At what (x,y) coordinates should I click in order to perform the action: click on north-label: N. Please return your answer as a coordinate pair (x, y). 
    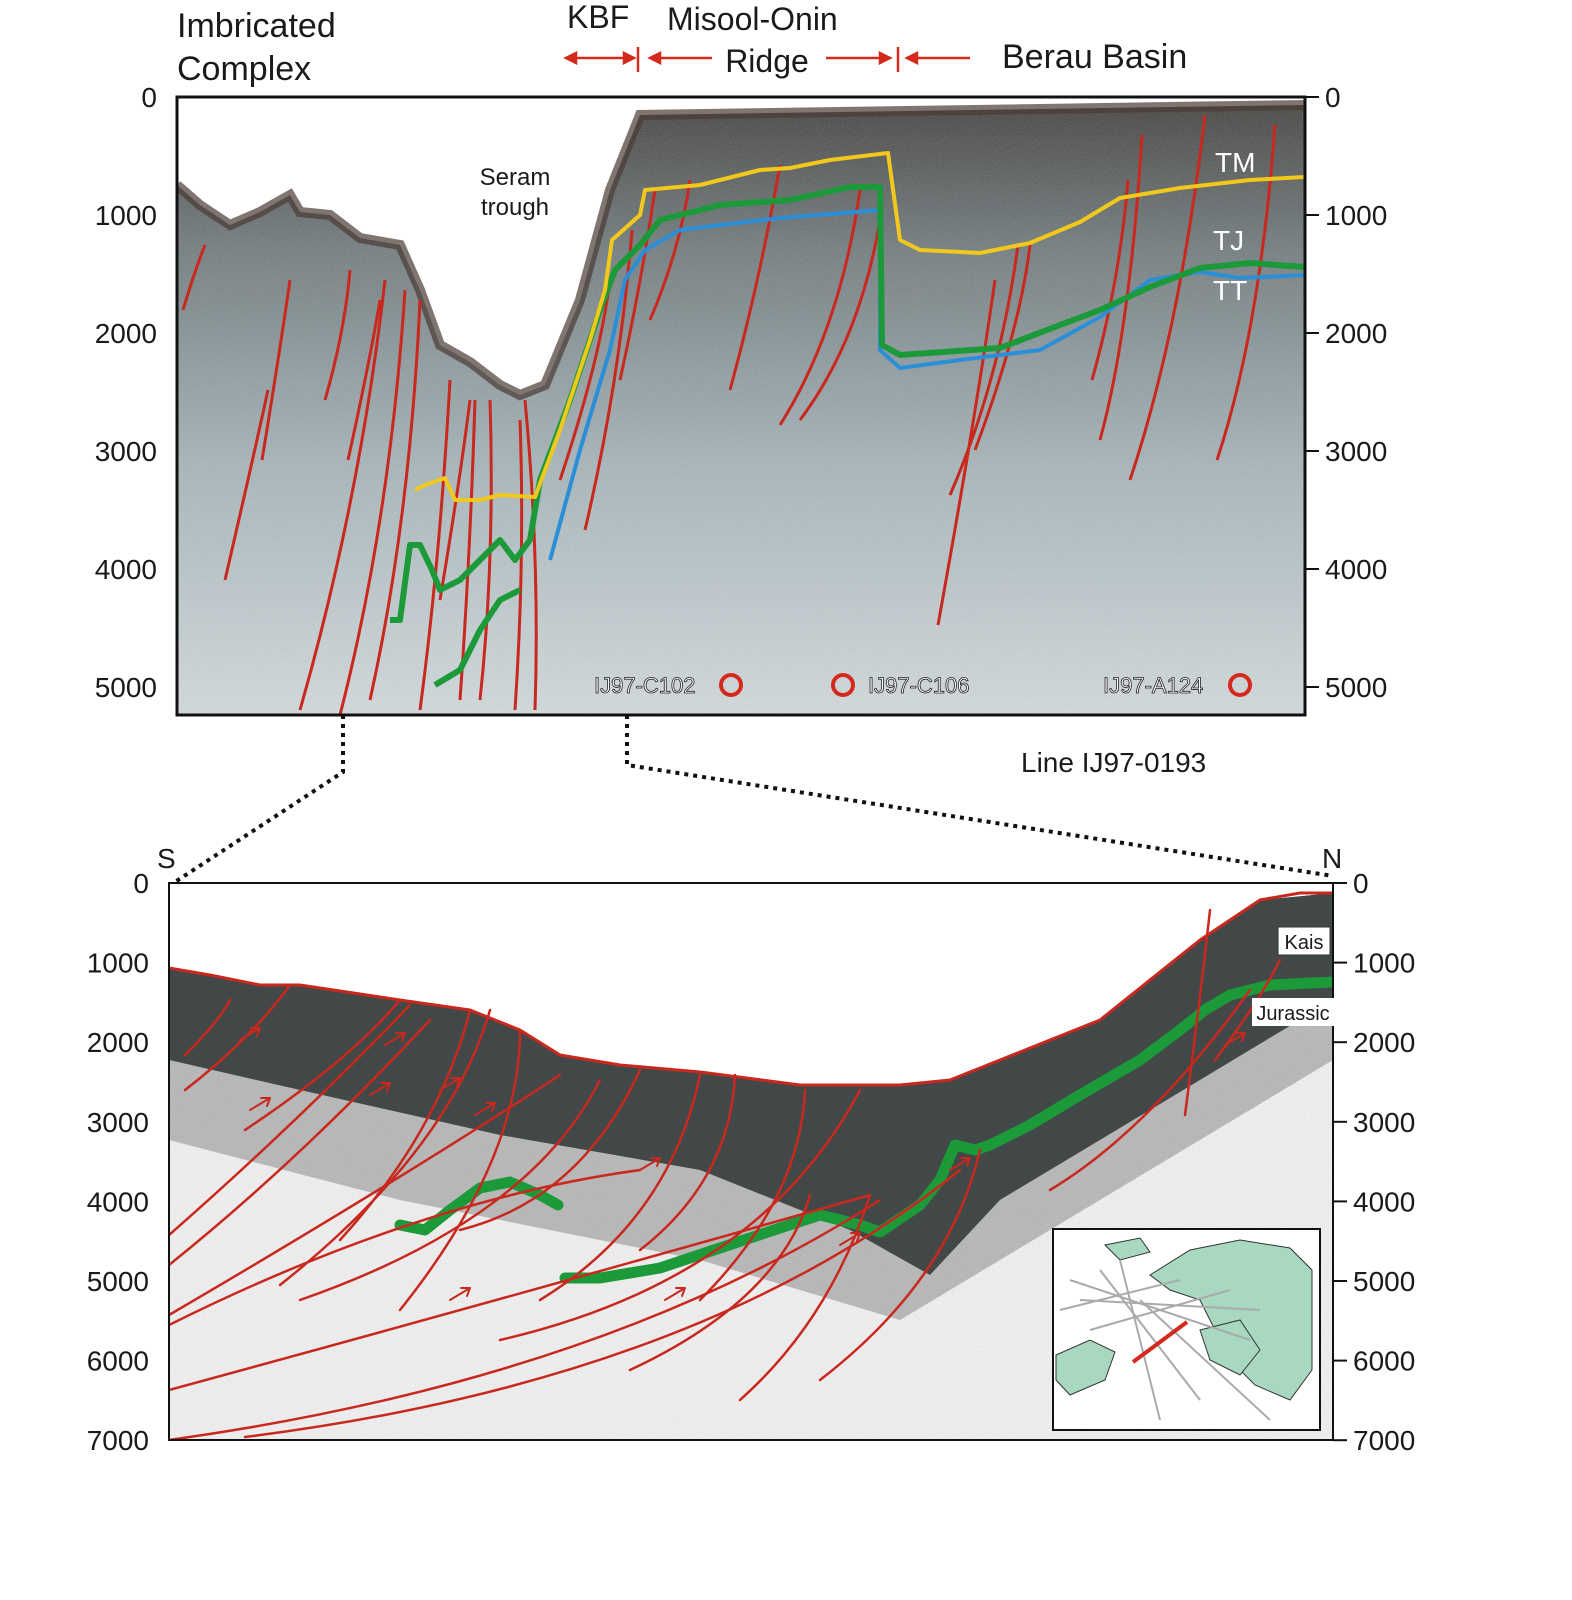
    Looking at the image, I should click on (1332, 858).